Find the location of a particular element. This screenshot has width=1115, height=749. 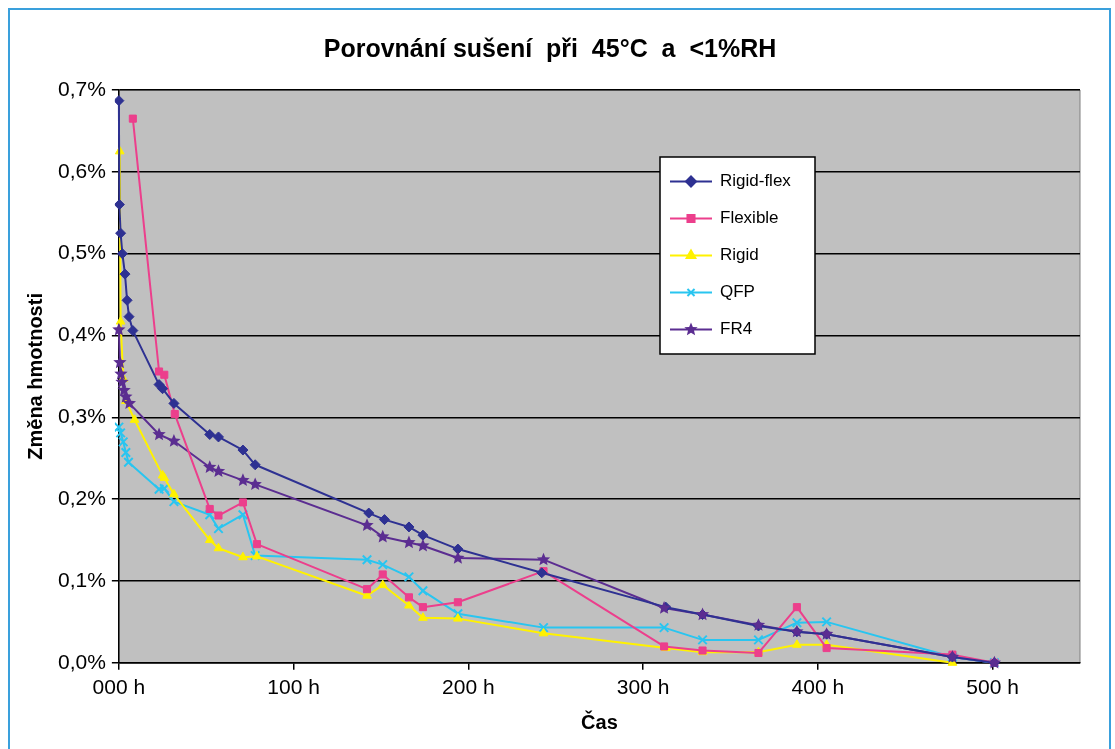

x-tick-label: 100 h is located at coordinates (293, 687).